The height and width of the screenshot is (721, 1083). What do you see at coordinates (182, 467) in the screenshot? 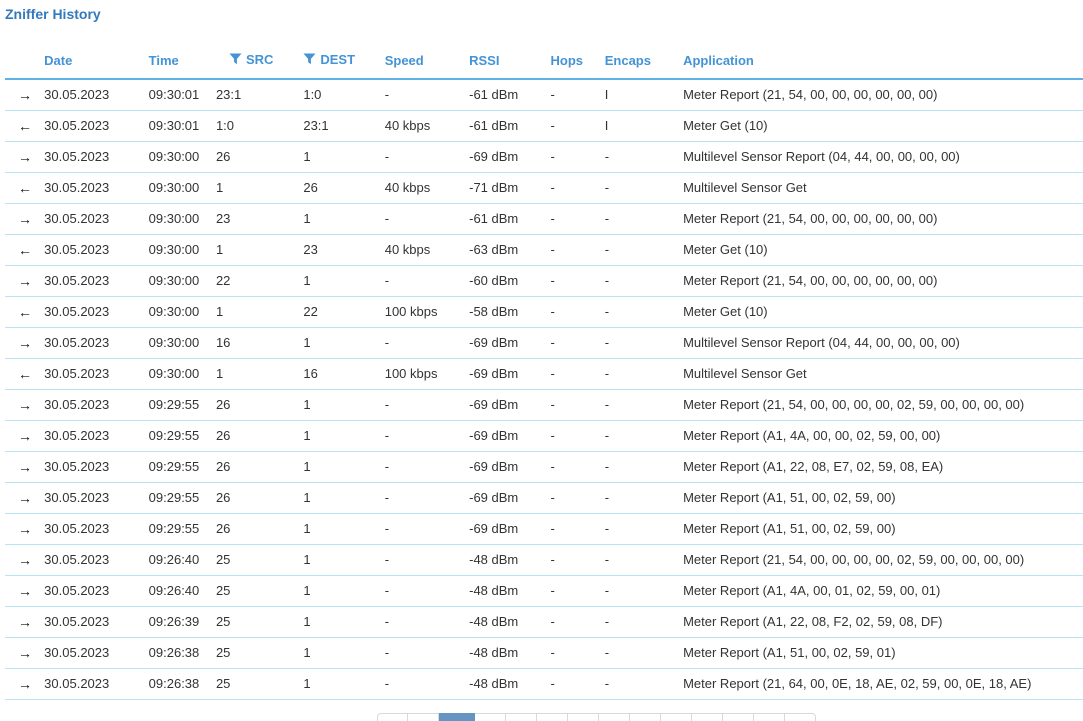
I see `cell-time: 09:29:55` at bounding box center [182, 467].